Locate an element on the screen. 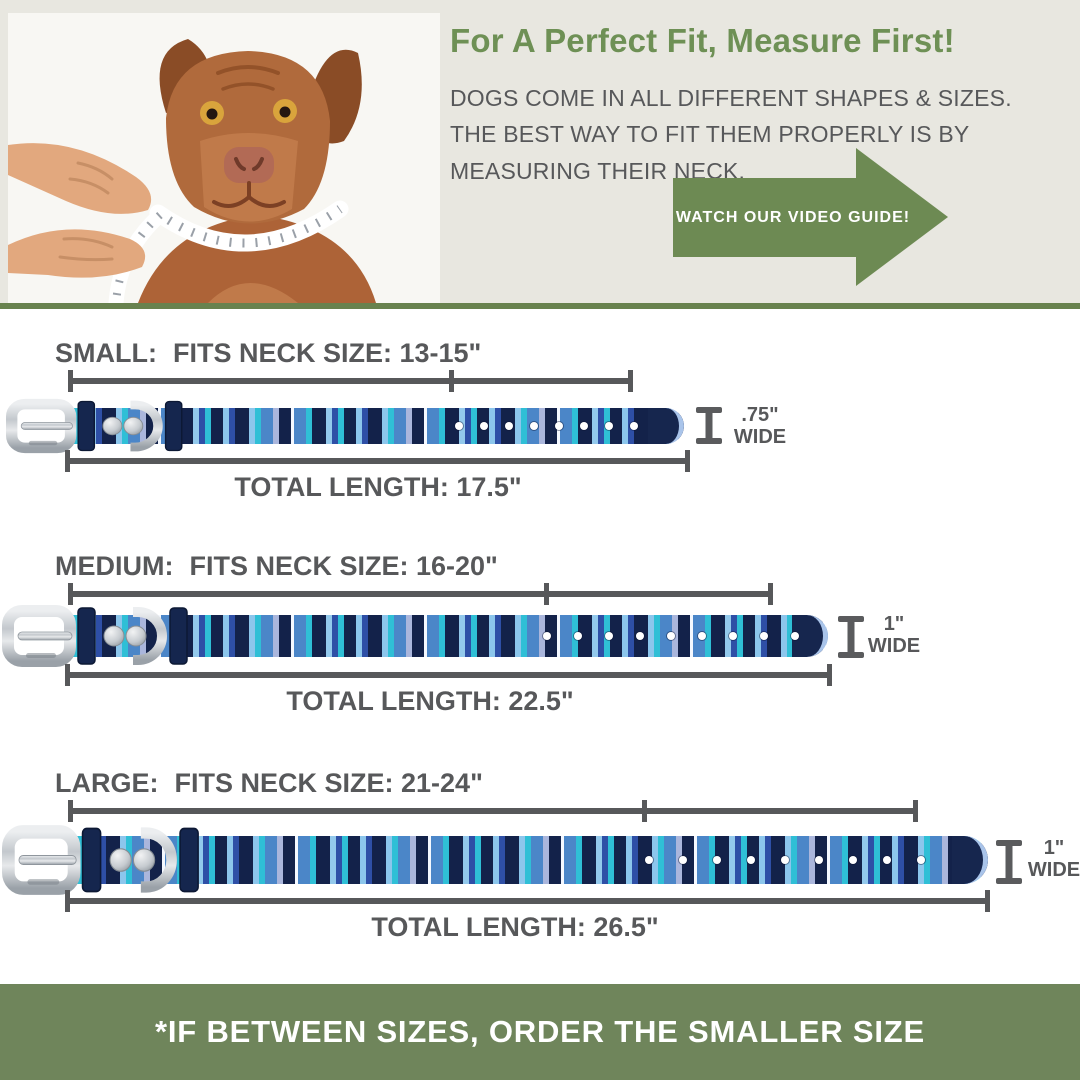 Image resolution: width=1080 pixels, height=1080 pixels. fits-neck-size: FITS NECK SIZE: 16-20" is located at coordinates (343, 566).